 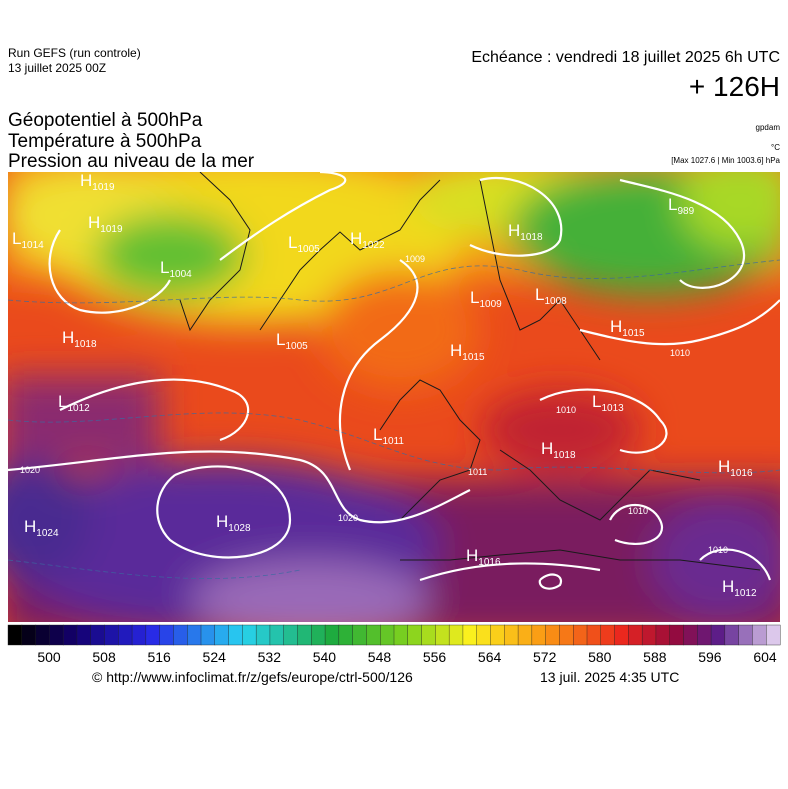 What do you see at coordinates (734, 86) in the screenshot?
I see `lead-time: + 126H` at bounding box center [734, 86].